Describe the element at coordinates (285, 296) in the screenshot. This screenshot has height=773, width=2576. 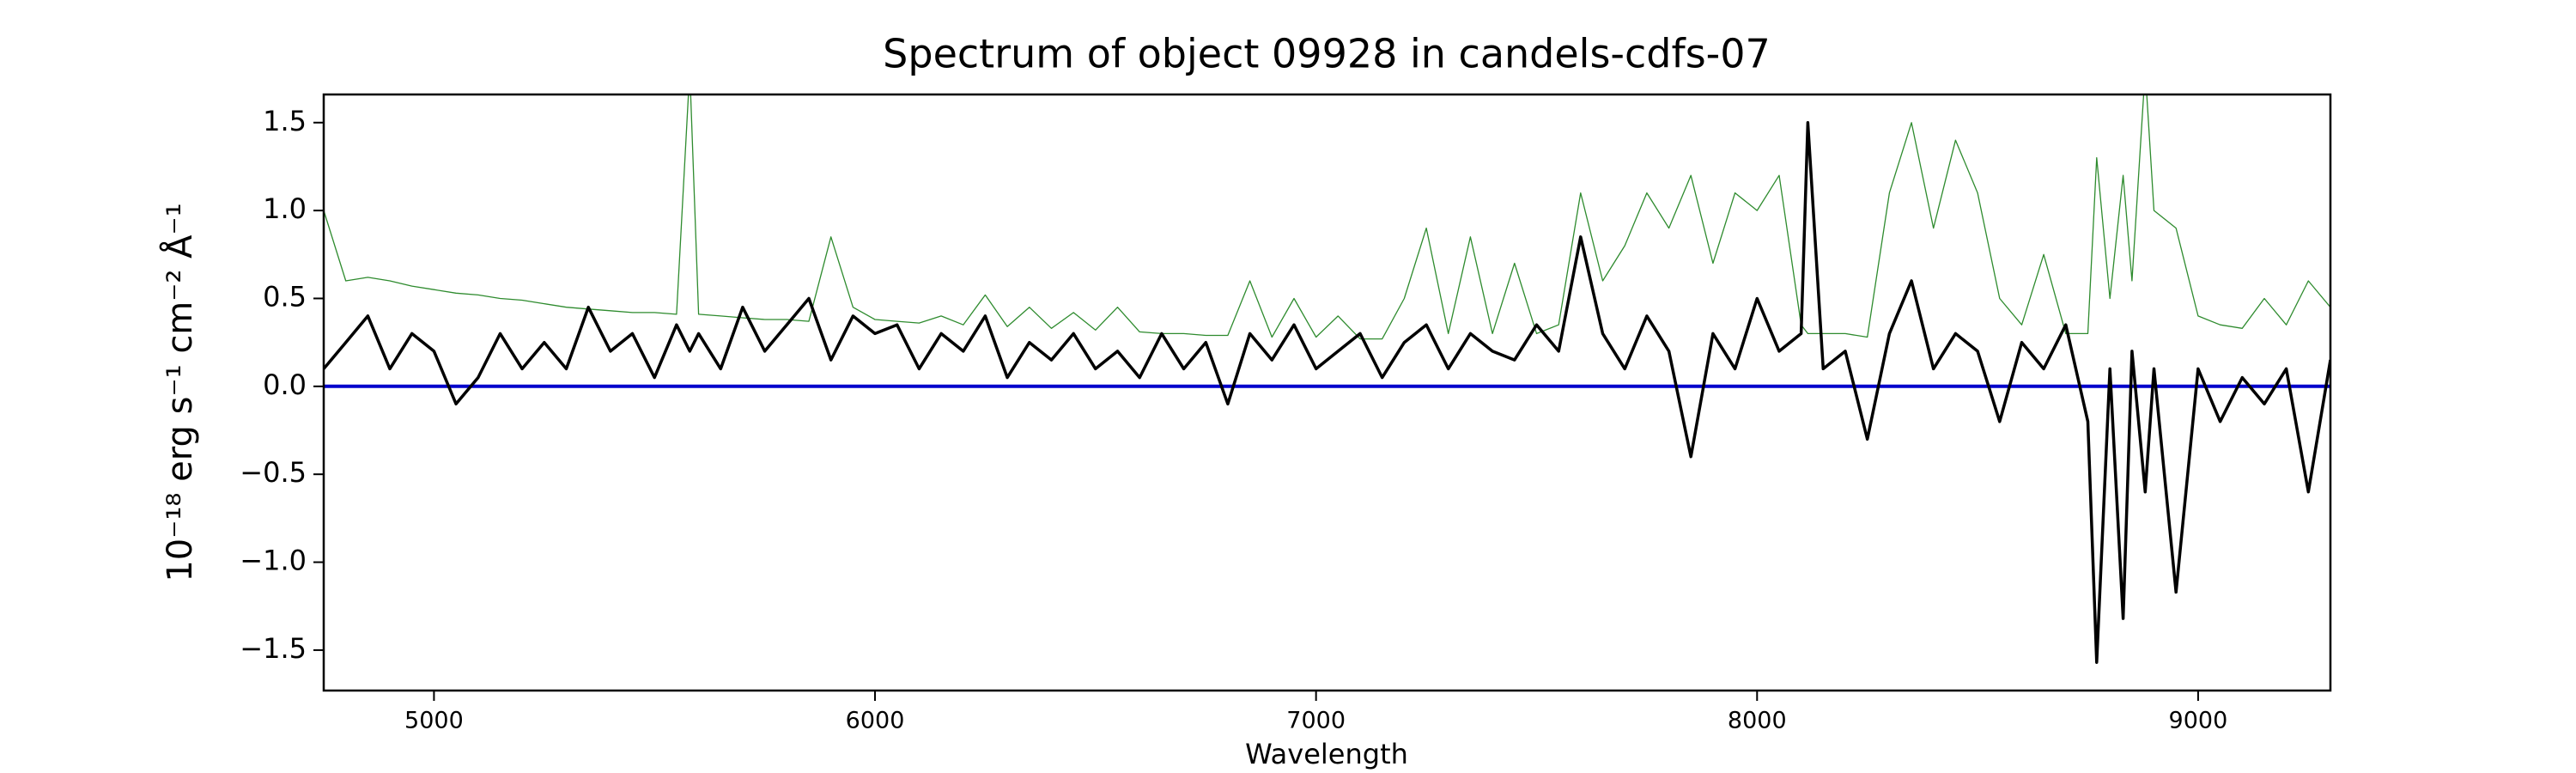
I see `y-tick-label: 0.5` at that location.